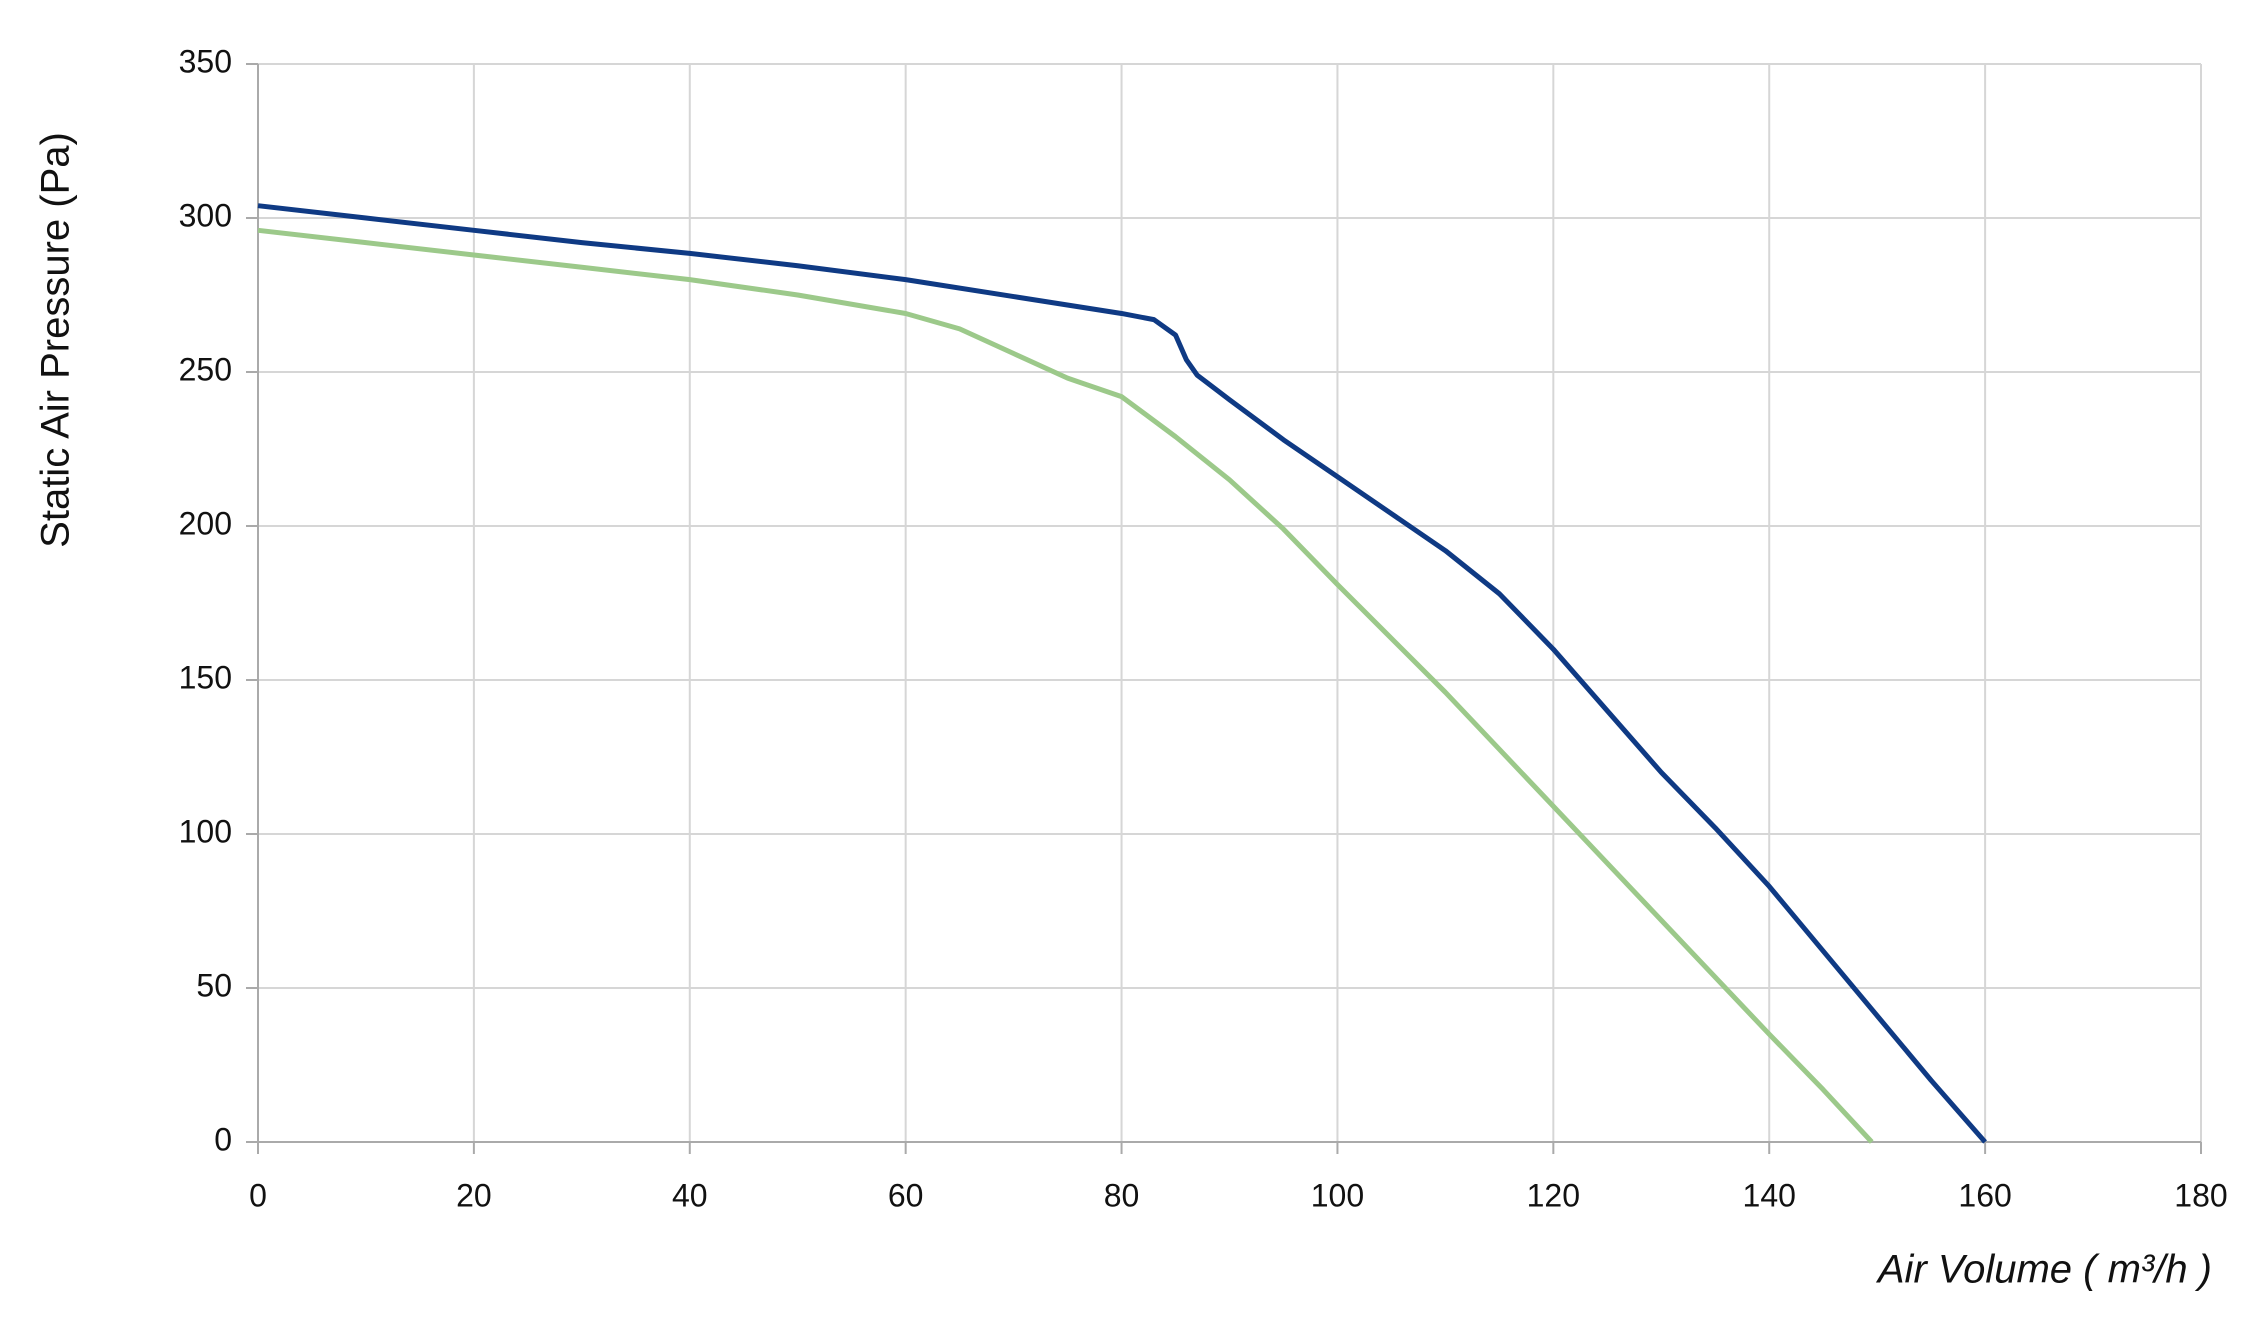 This screenshot has width=2261, height=1329. What do you see at coordinates (223, 1139) in the screenshot?
I see `y-tick-label: 0` at bounding box center [223, 1139].